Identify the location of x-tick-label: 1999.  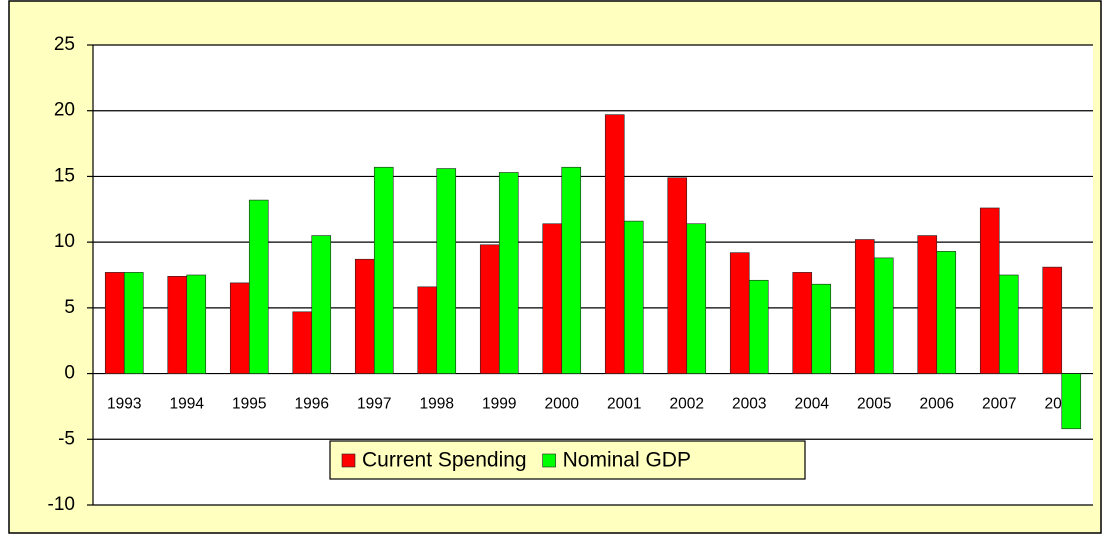
(499, 404).